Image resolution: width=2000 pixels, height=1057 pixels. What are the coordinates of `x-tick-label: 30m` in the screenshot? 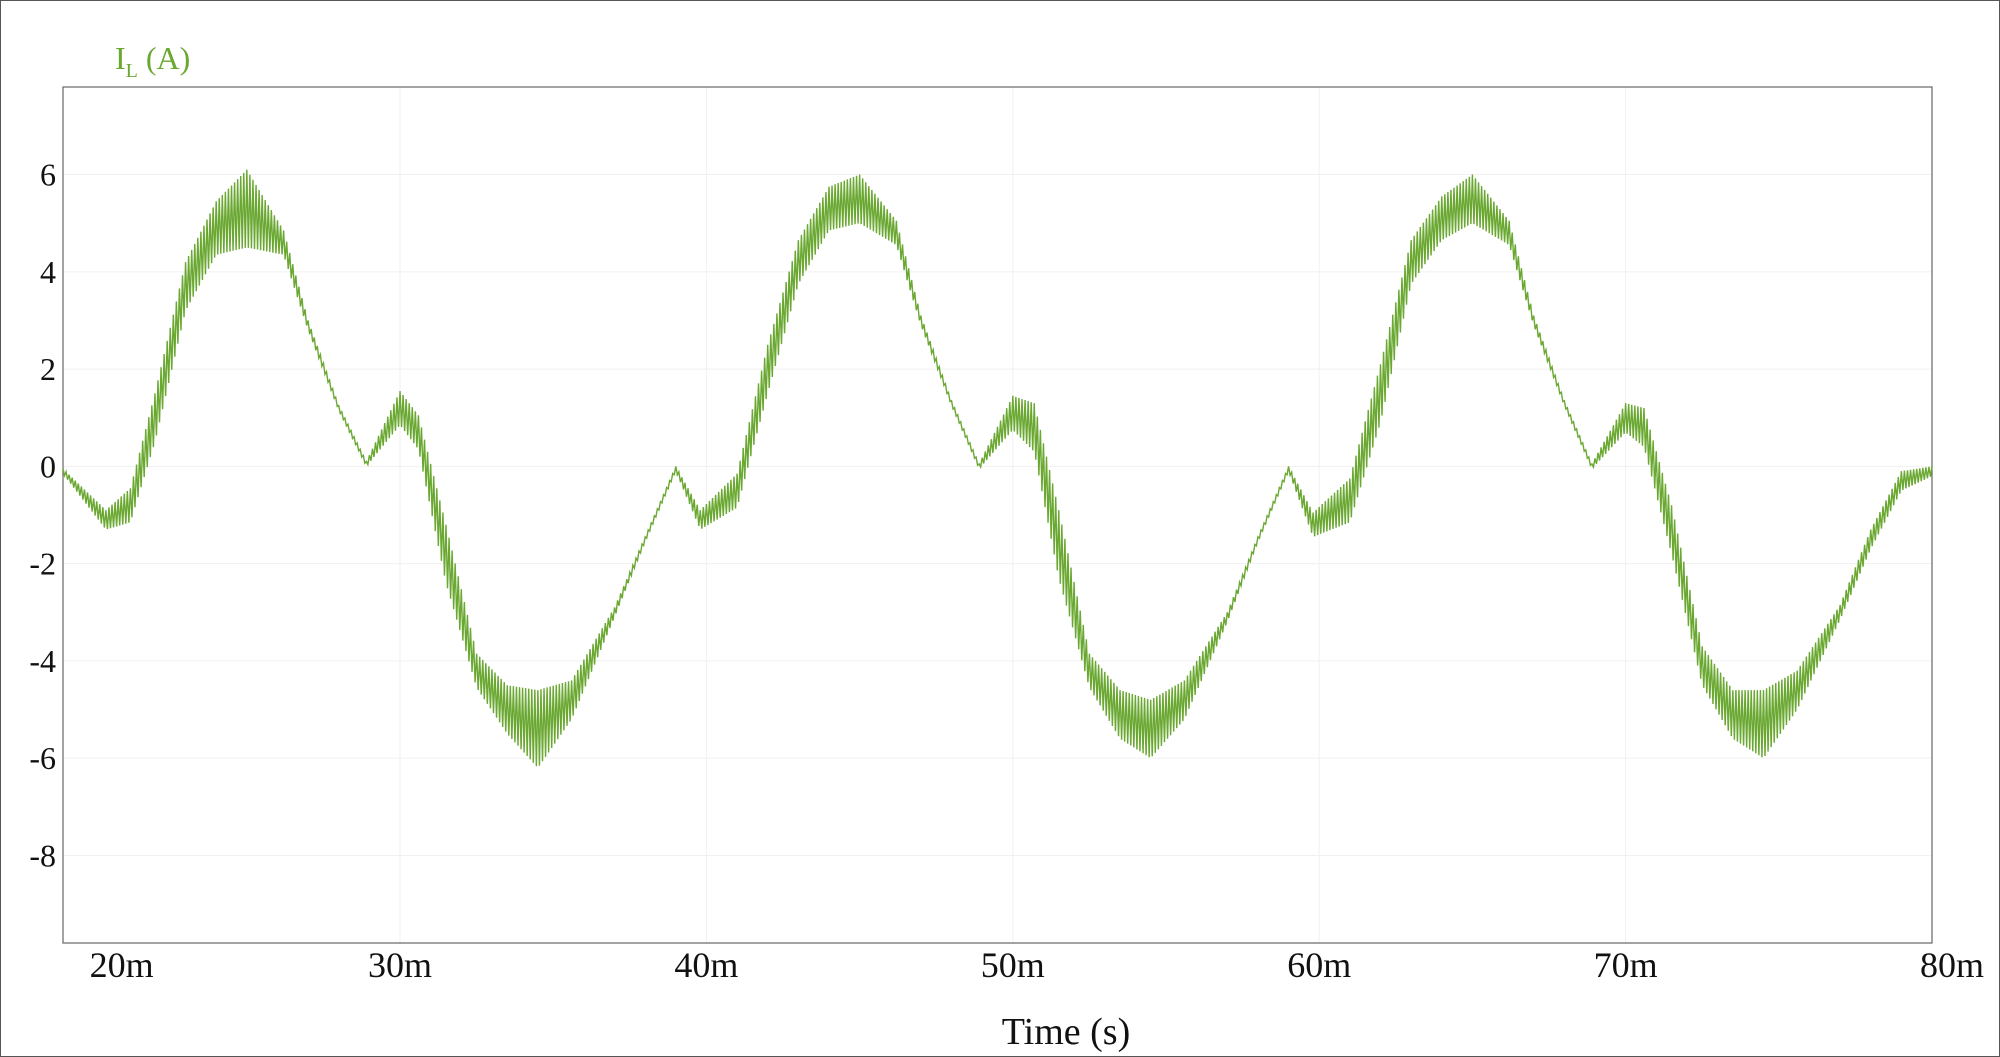 It's located at (400, 965).